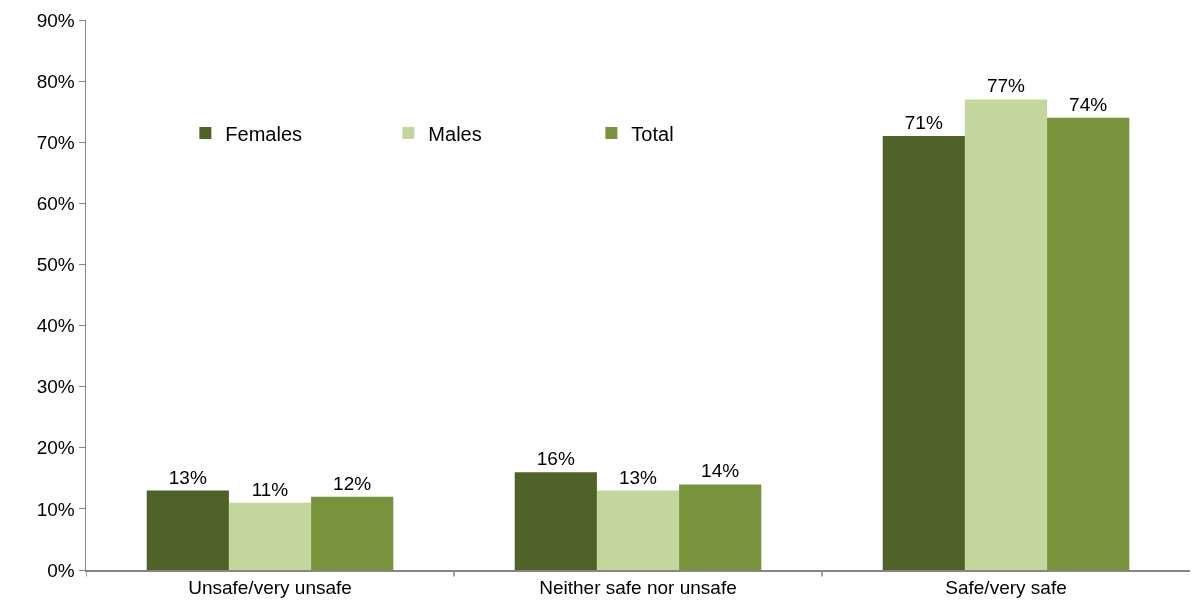 Image resolution: width=1192 pixels, height=616 pixels. I want to click on y-tick-label: 50%, so click(55, 265).